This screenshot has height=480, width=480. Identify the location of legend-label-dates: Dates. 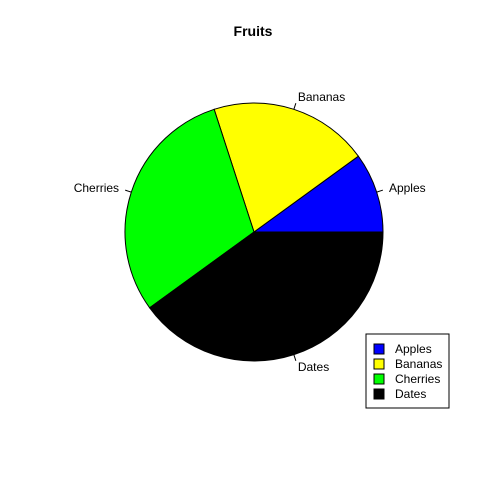
(410, 394).